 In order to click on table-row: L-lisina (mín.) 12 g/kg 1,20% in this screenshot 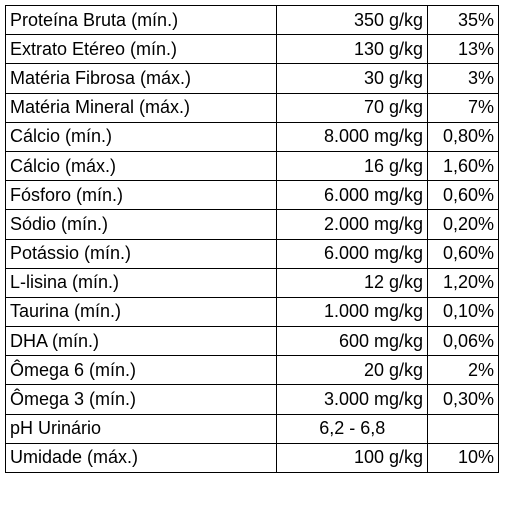, I will do `click(251, 282)`.